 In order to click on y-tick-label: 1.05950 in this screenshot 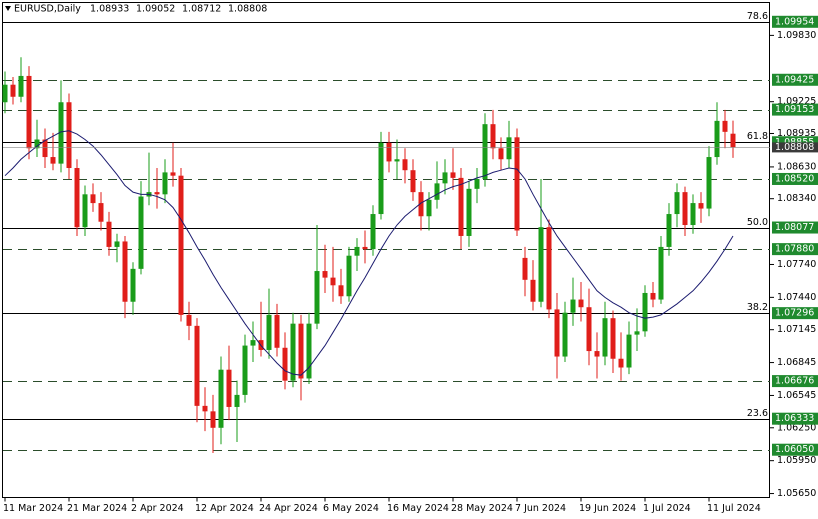, I will do `click(796, 460)`.